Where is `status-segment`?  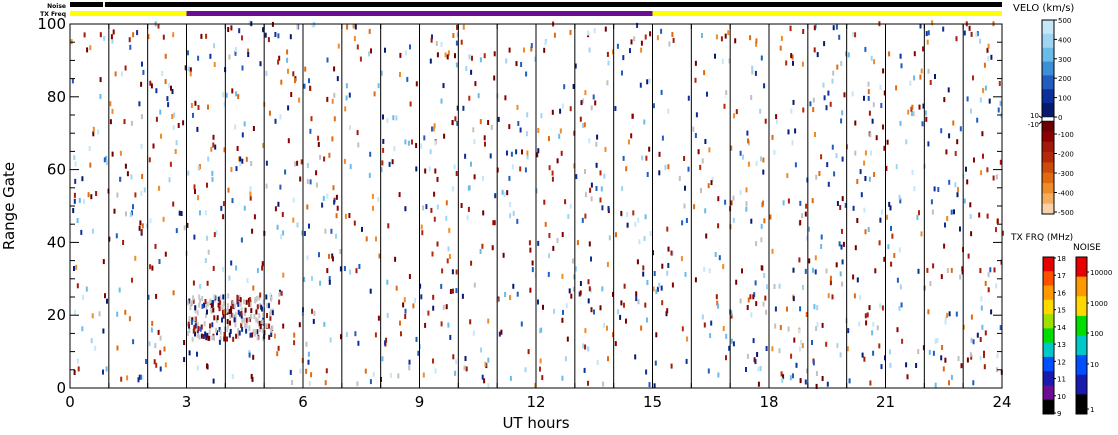
status-segment is located at coordinates (419, 13).